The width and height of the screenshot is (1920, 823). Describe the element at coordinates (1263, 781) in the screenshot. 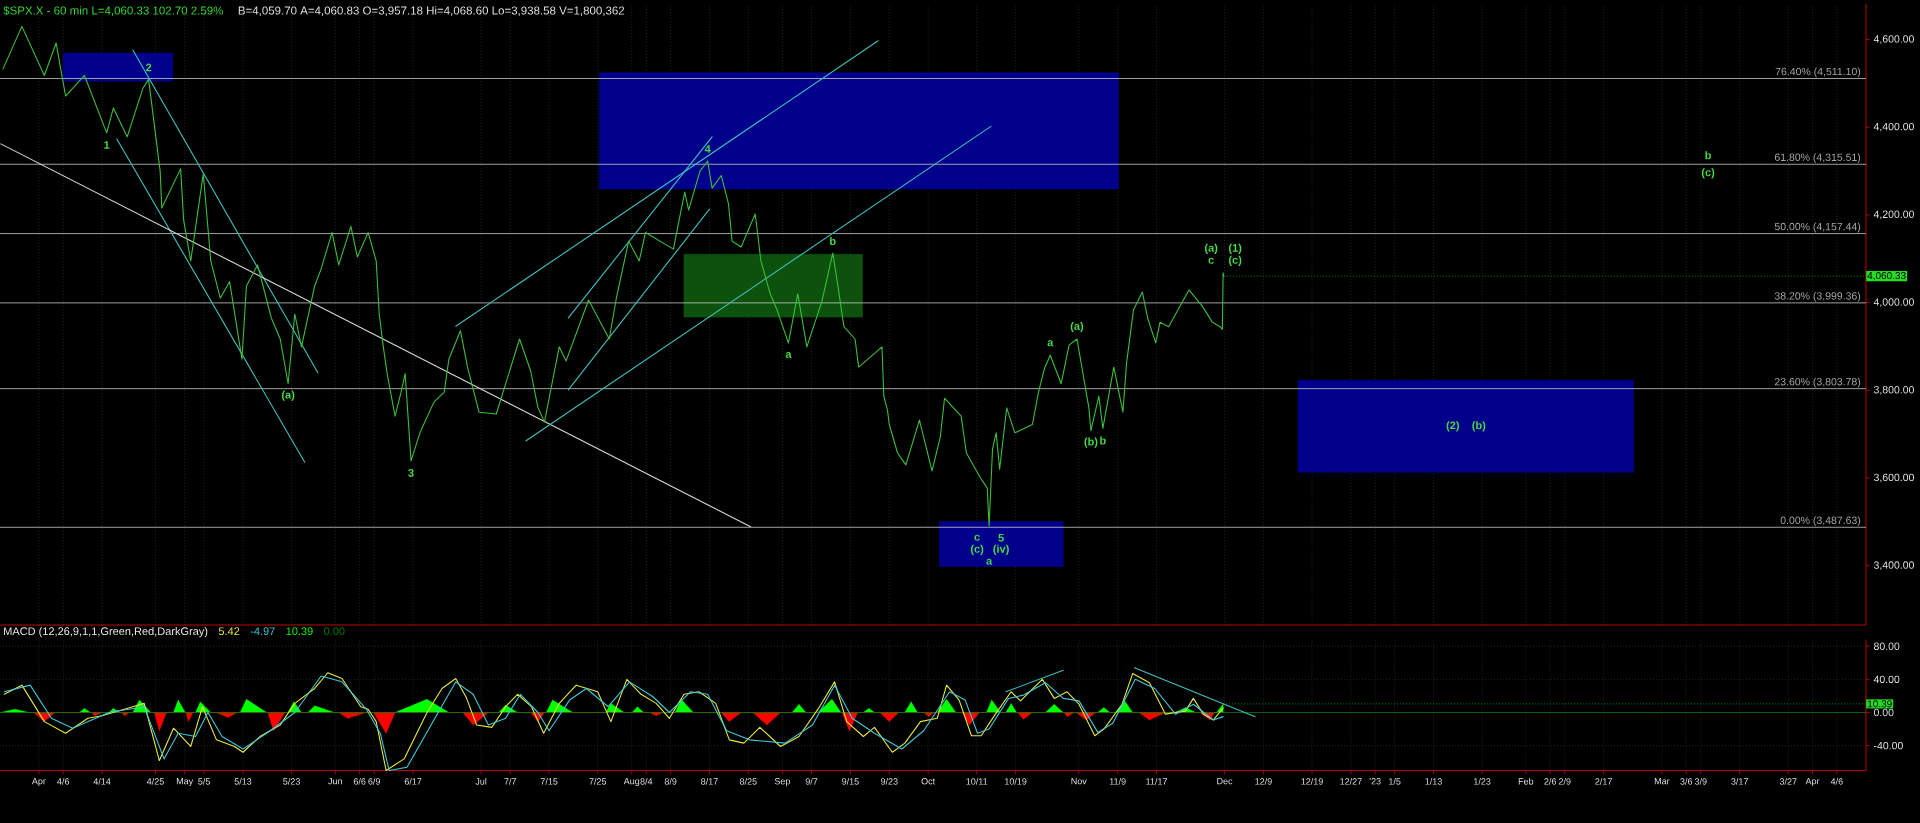

I see `x-tick-label: 12/9` at that location.